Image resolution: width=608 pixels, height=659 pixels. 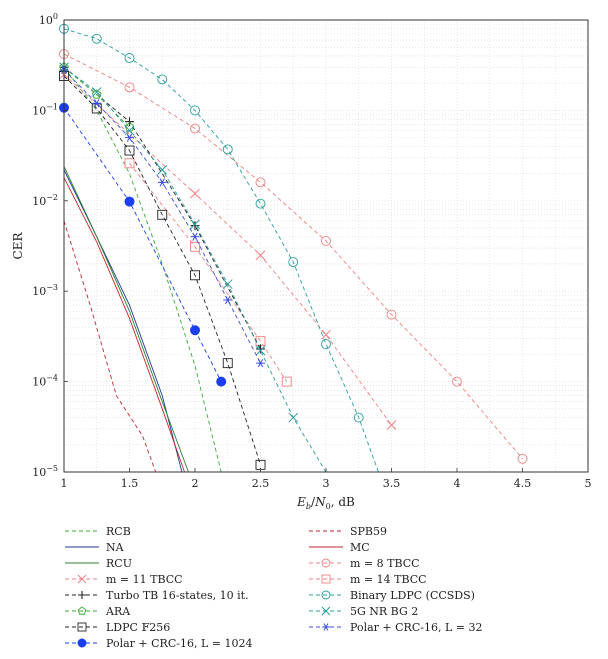 I want to click on legend-label: RCU, so click(x=119, y=563).